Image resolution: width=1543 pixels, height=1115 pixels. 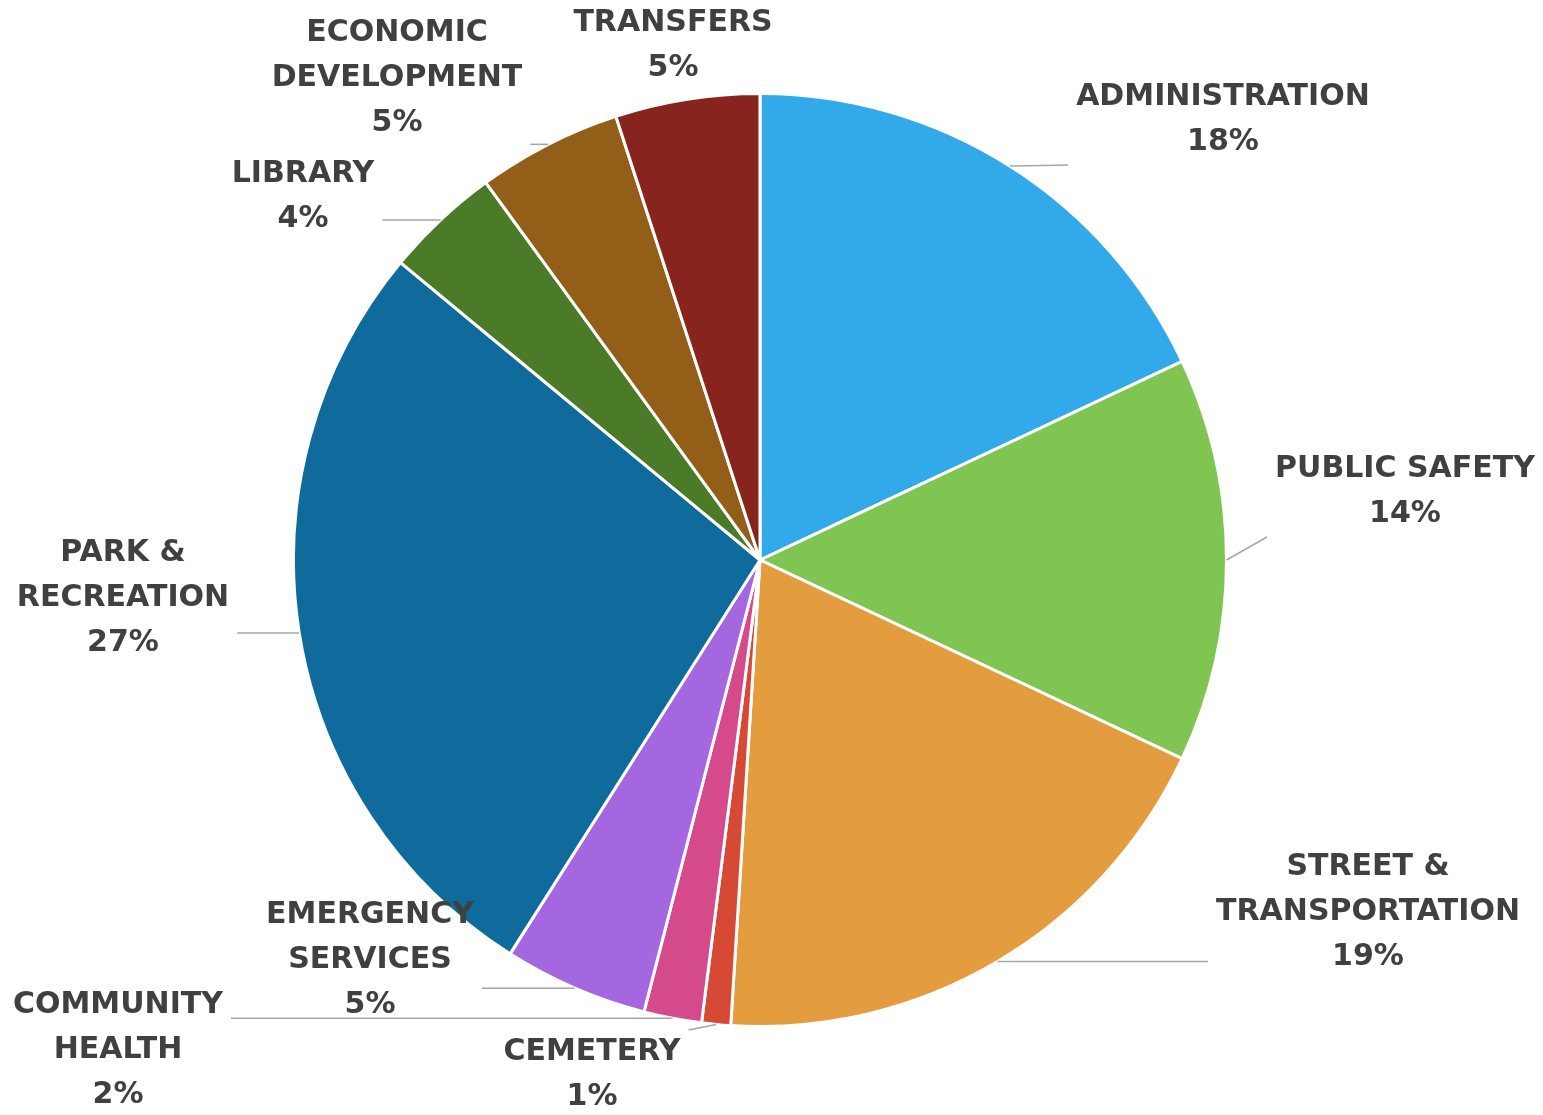 What do you see at coordinates (1368, 886) in the screenshot?
I see `slice-label: STREET & TRANSPORTATION` at bounding box center [1368, 886].